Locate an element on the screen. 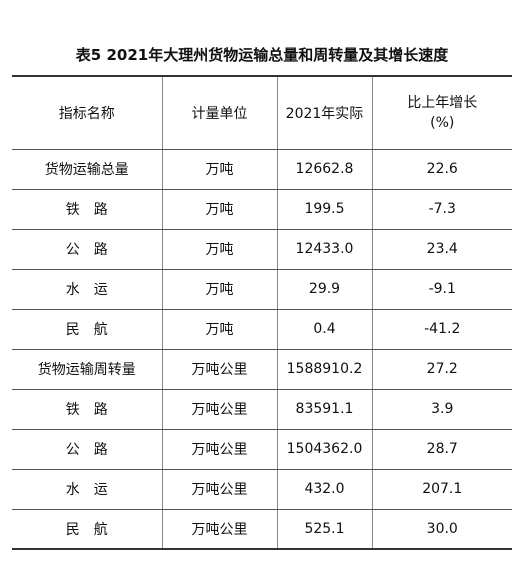 This screenshot has height=584, width=524. row-growth: 23.4 is located at coordinates (441, 249).